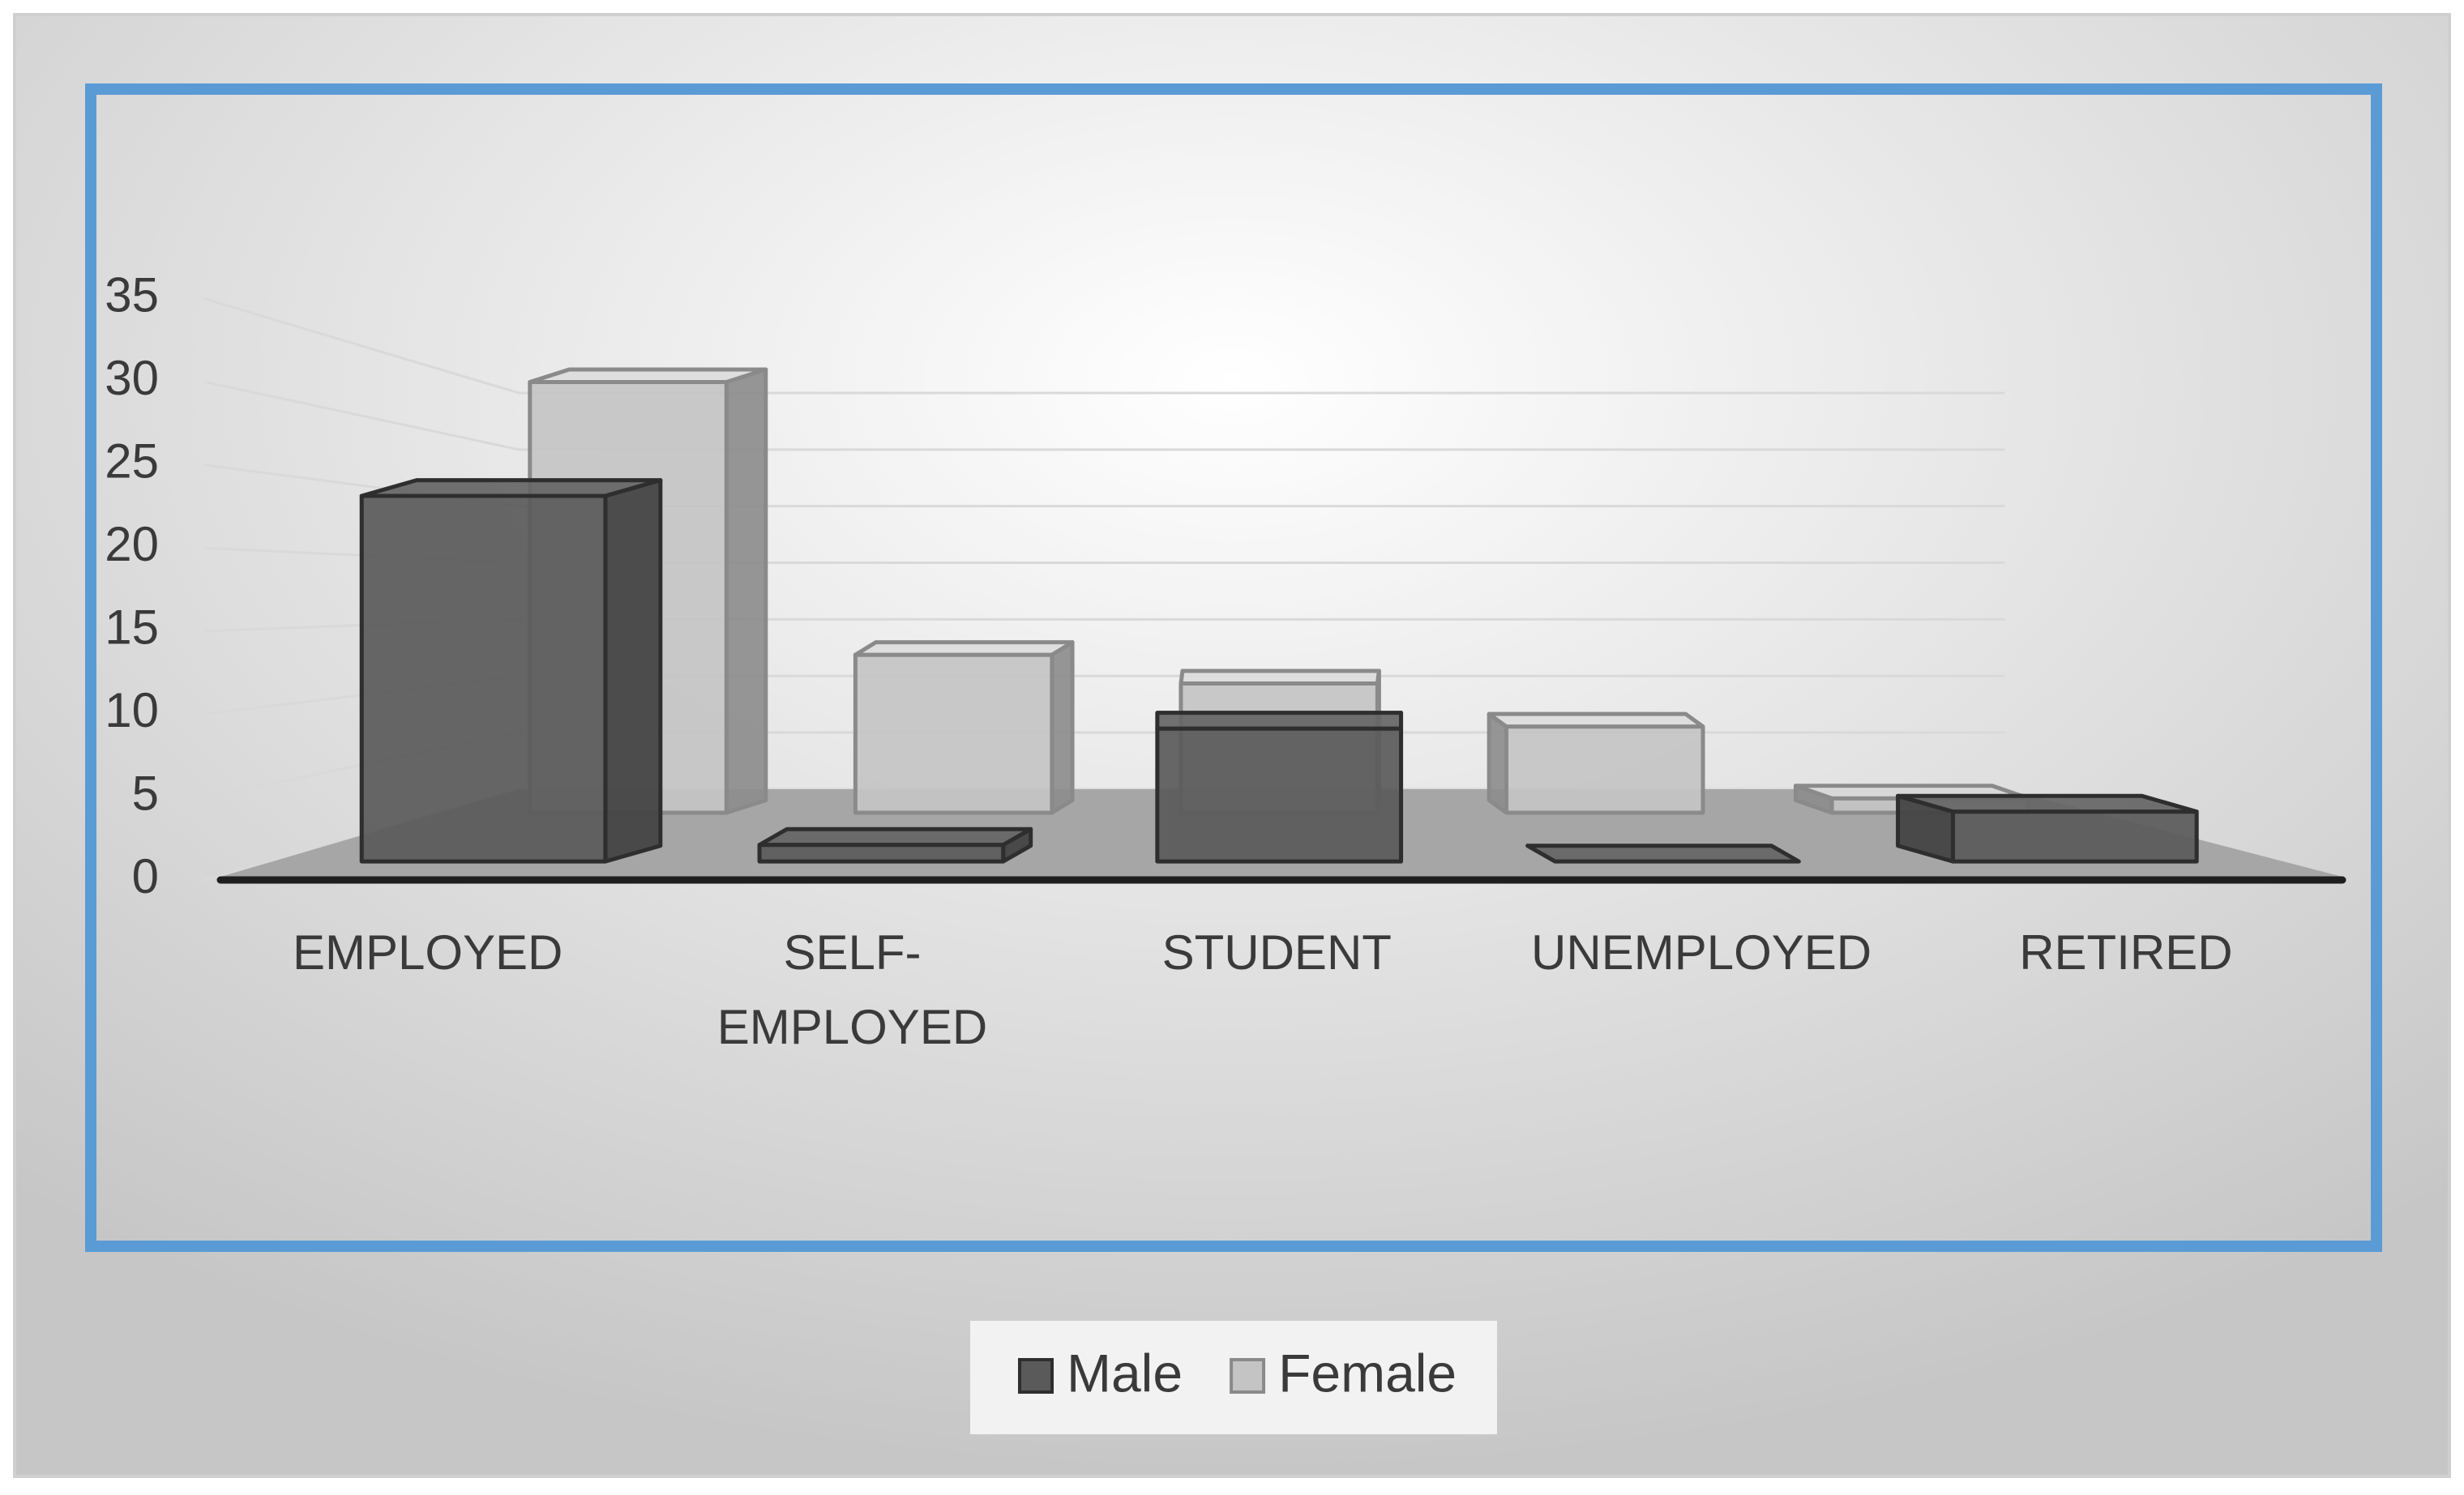 The width and height of the screenshot is (2464, 1495). Describe the element at coordinates (132, 544) in the screenshot. I see `y-tick-label: 20` at that location.